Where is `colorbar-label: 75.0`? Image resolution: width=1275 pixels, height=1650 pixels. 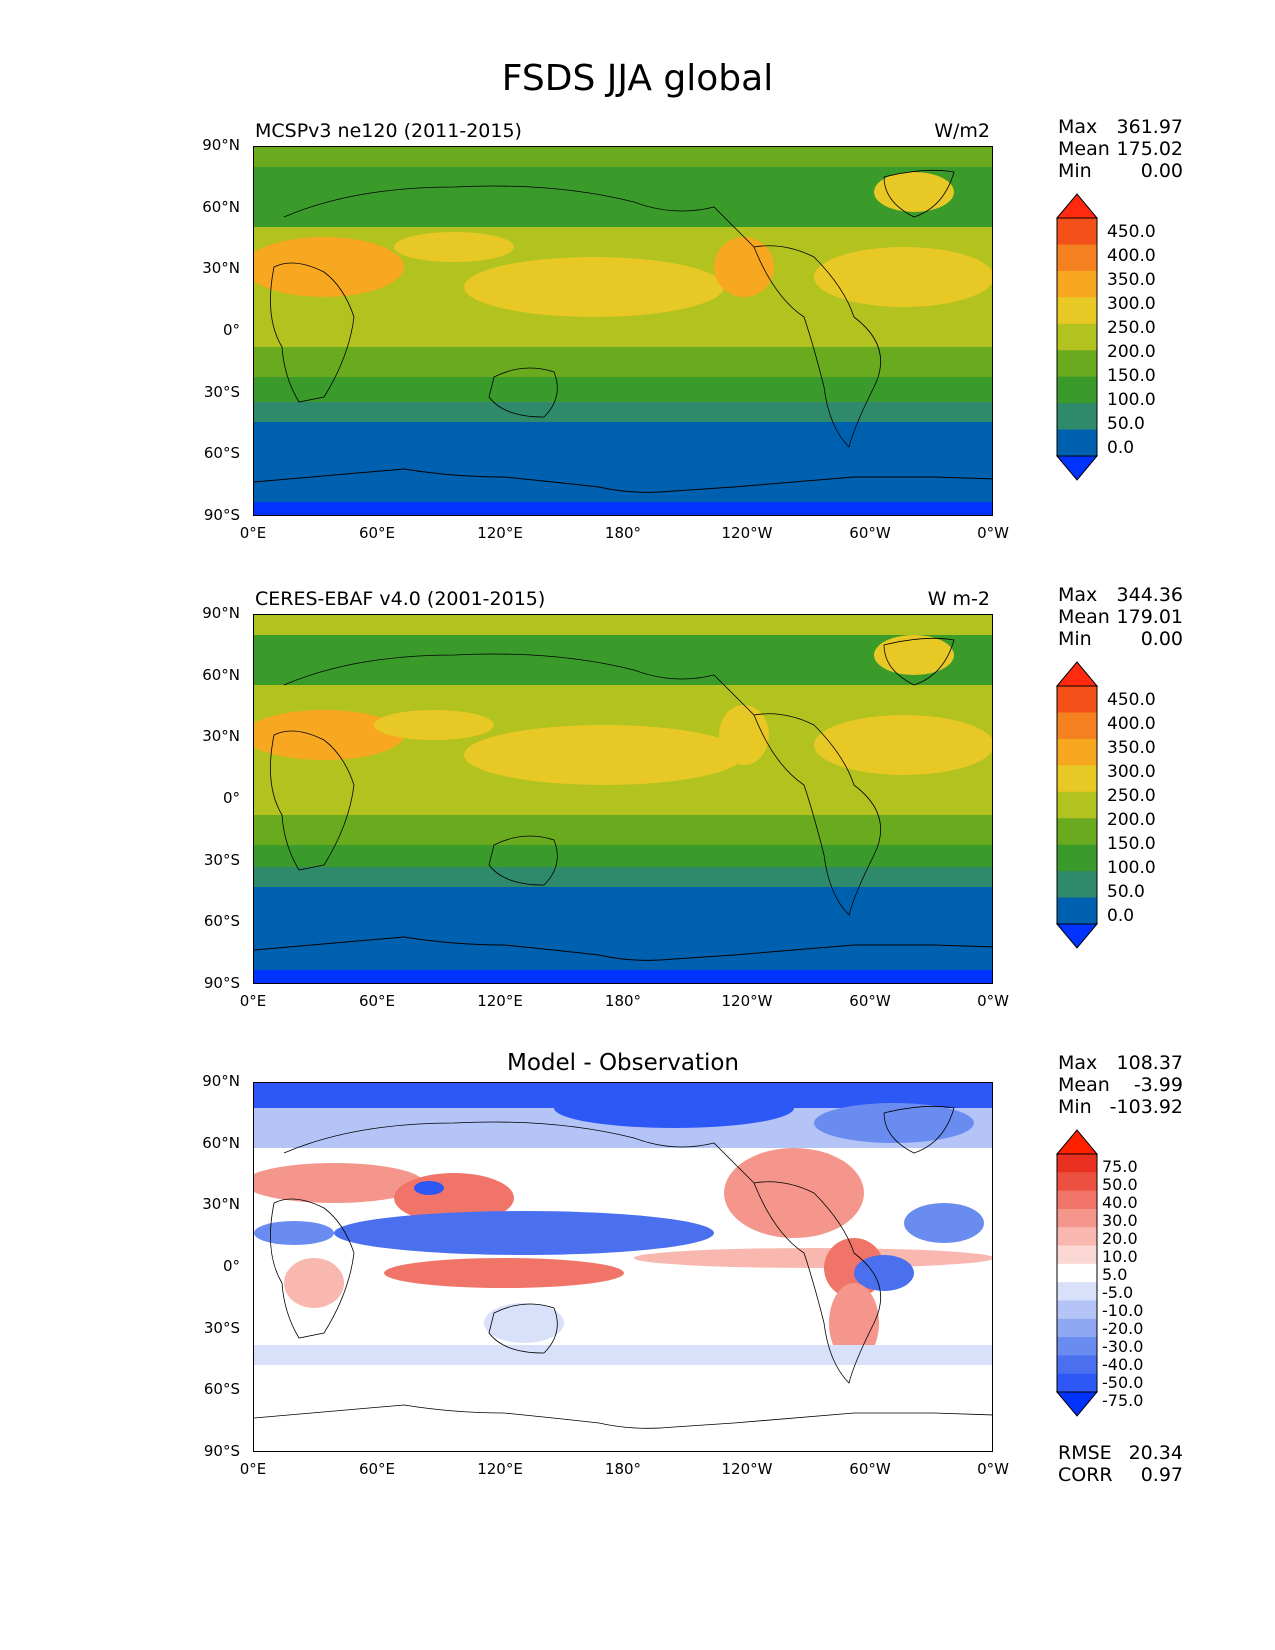 colorbar-label: 75.0 is located at coordinates (1120, 1166).